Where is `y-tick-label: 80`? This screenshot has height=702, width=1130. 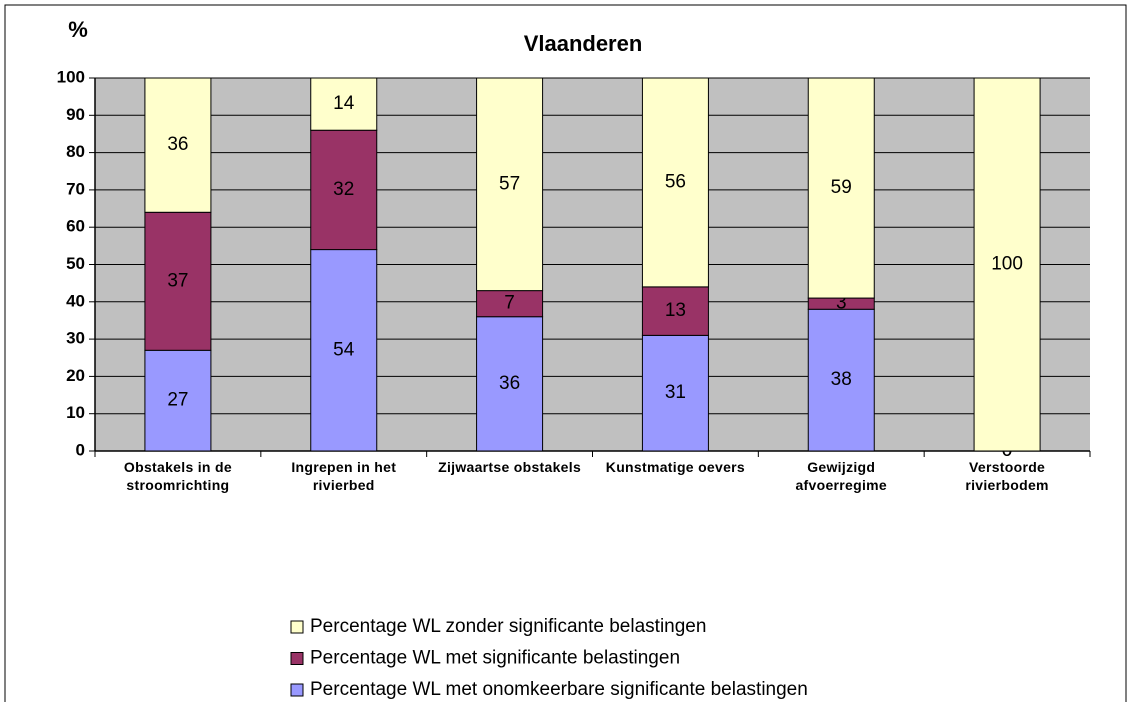 y-tick-label: 80 is located at coordinates (75, 151).